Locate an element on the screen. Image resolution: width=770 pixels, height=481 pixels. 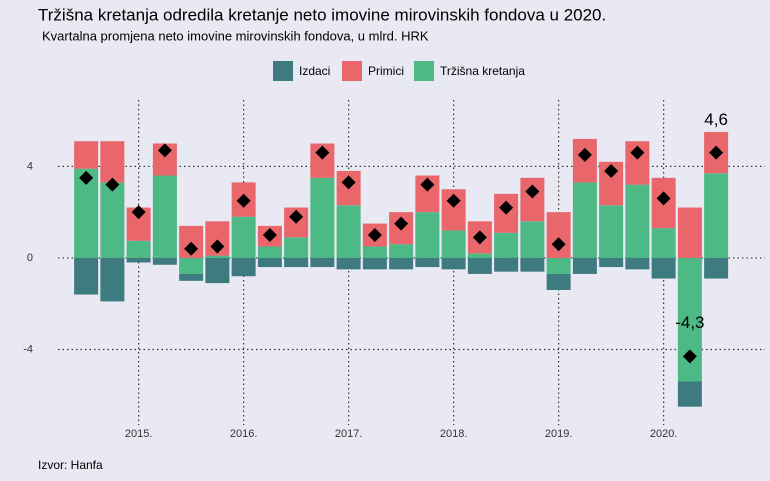
legend-label: Primici is located at coordinates (386, 71).